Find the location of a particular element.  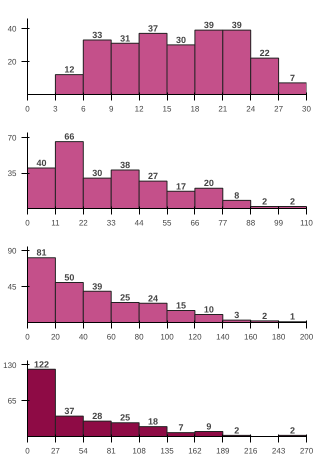

data-label: 81 is located at coordinates (41, 253).